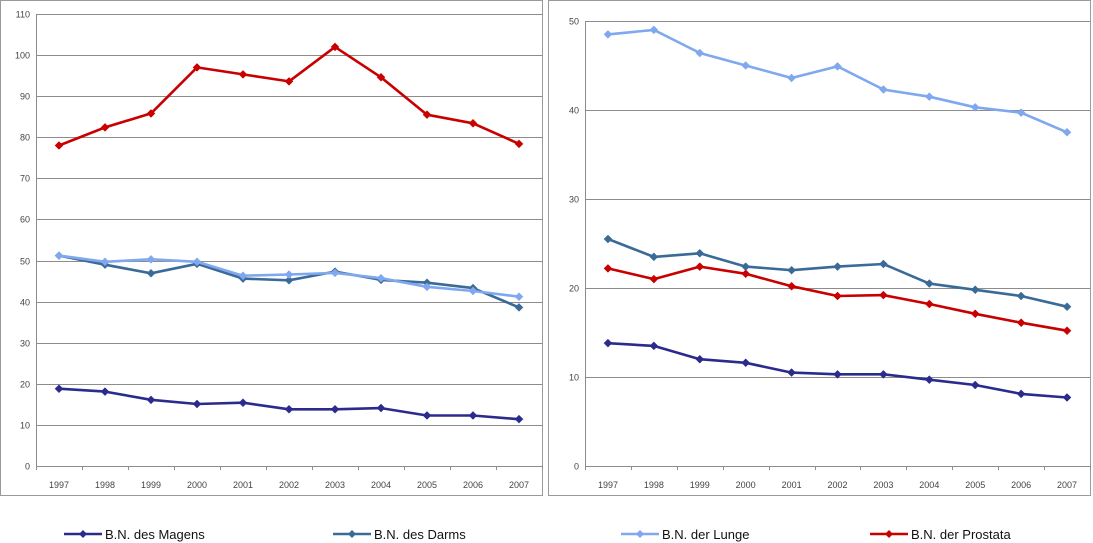  What do you see at coordinates (837, 485) in the screenshot?
I see `x-tick-label: 2002` at bounding box center [837, 485].